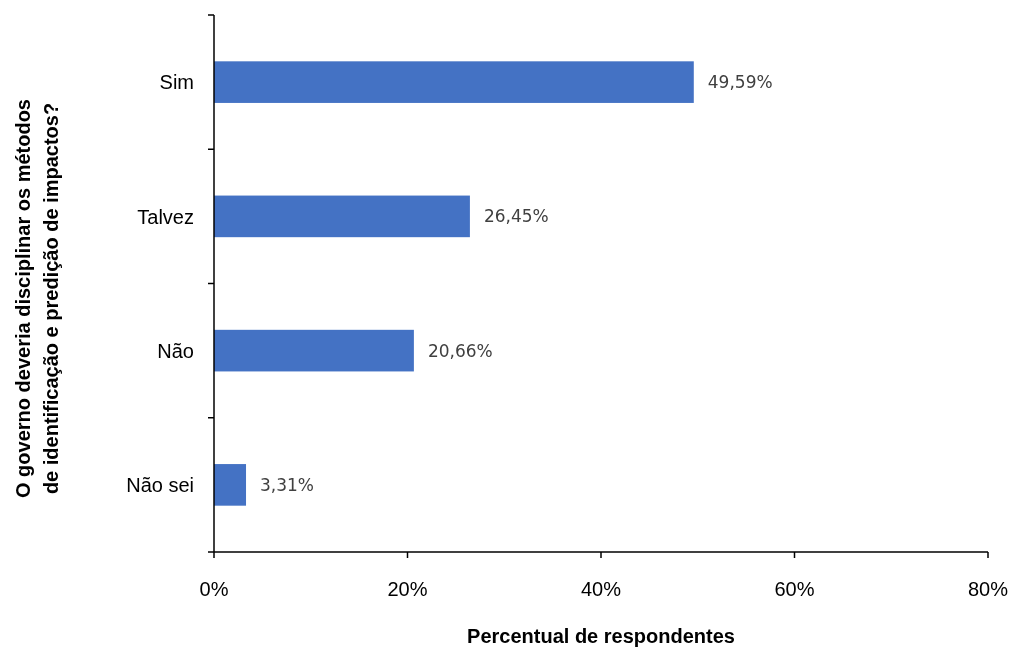 This screenshot has height=655, width=1016. What do you see at coordinates (601, 589) in the screenshot?
I see `x-tick-label: 40%` at bounding box center [601, 589].